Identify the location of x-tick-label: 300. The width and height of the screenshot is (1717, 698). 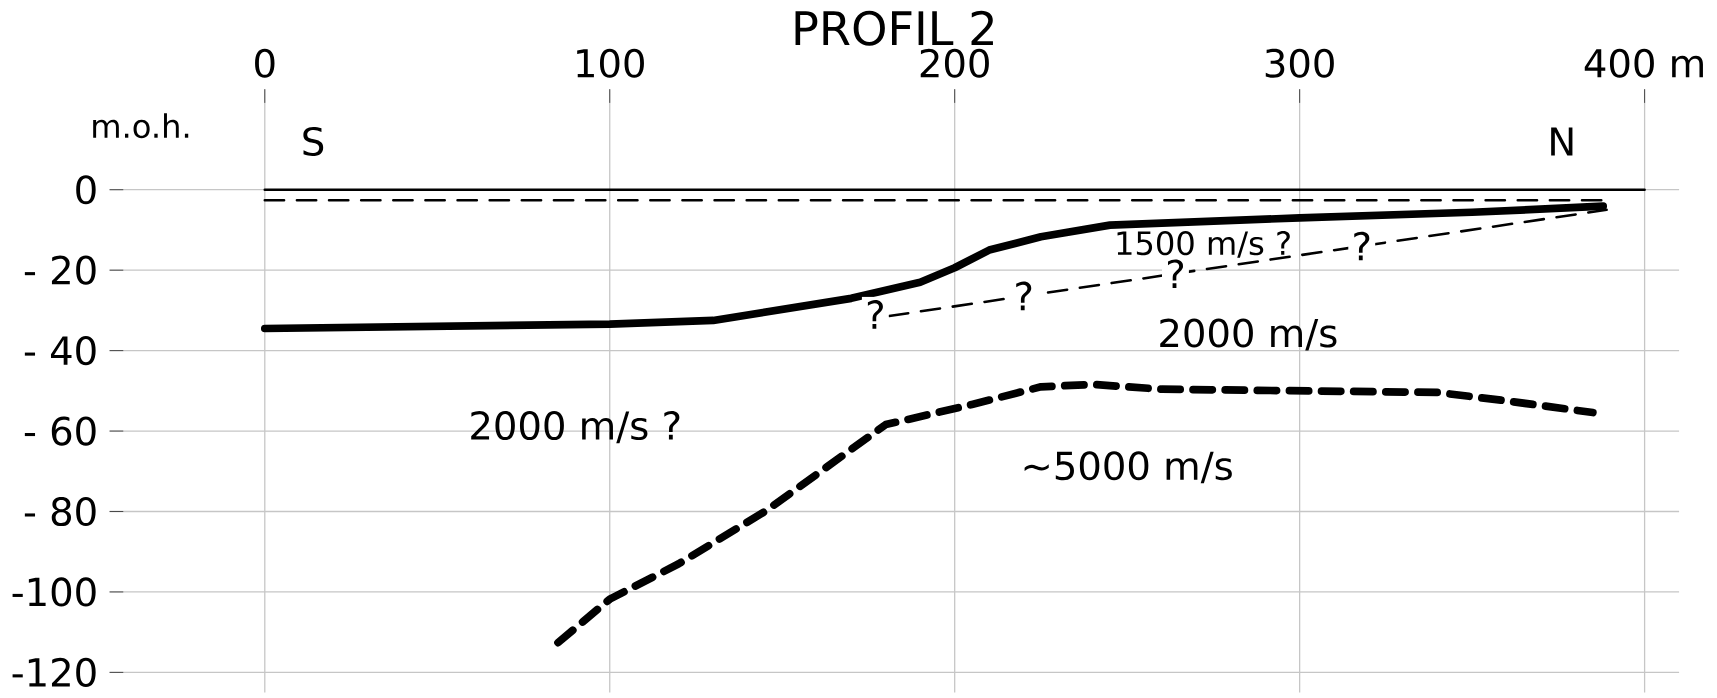
(1299, 63).